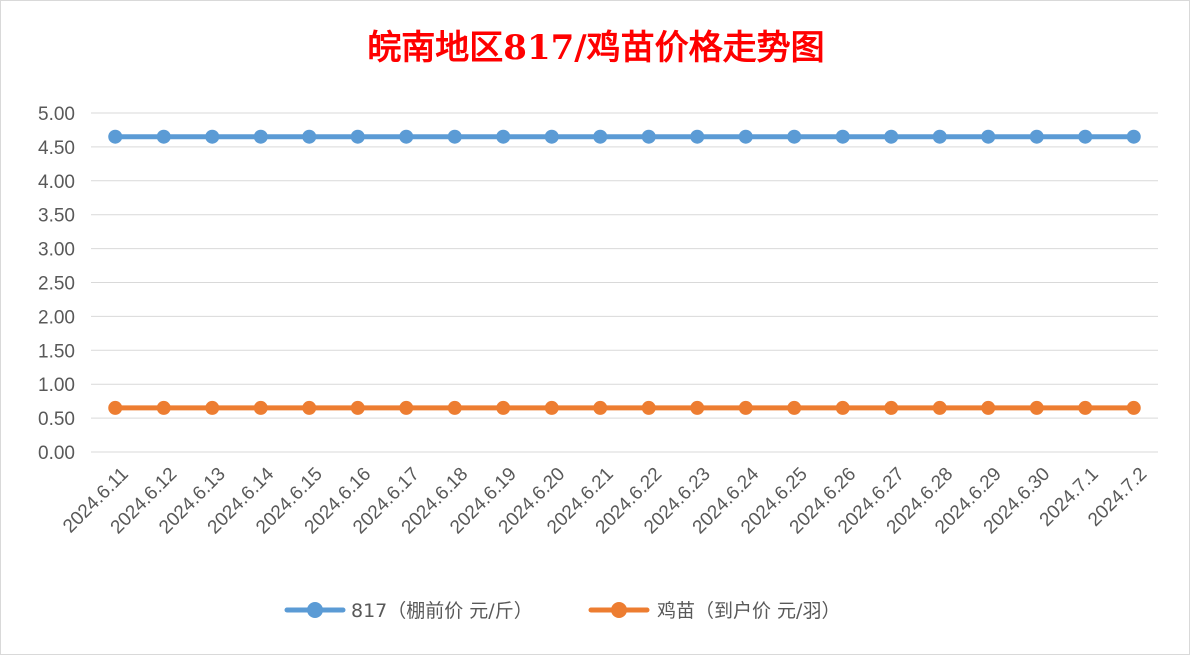 The width and height of the screenshot is (1190, 656). Describe the element at coordinates (56, 385) in the screenshot. I see `y-tick-label: 1.00` at that location.